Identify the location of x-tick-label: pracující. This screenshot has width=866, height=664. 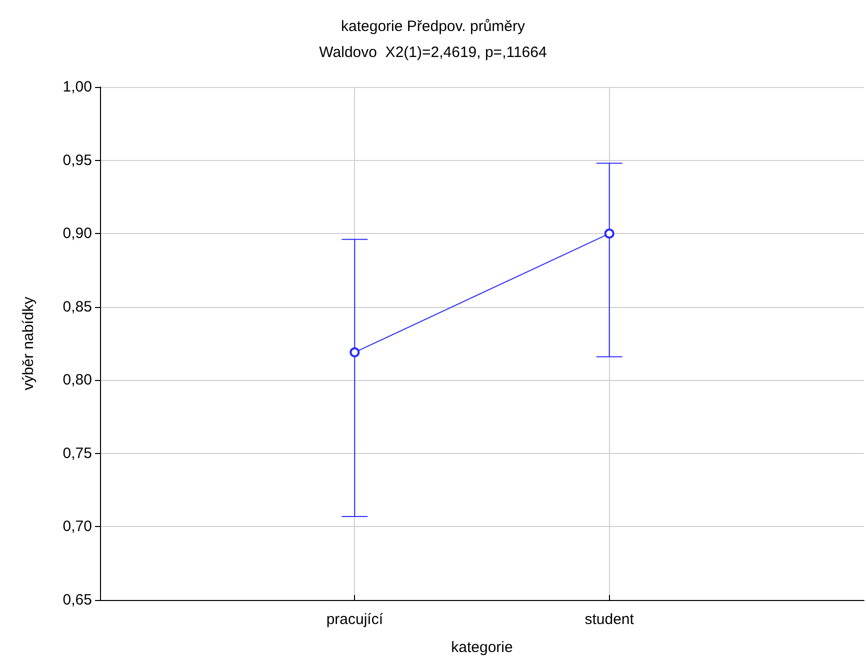
(355, 619).